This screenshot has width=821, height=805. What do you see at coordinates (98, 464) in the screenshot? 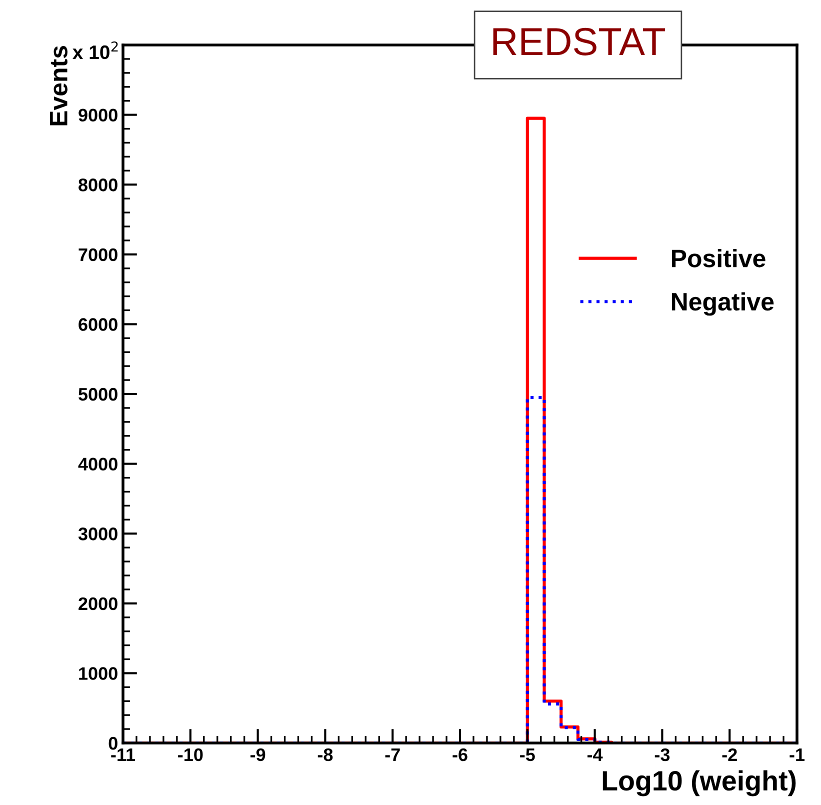
I see `y-tick-label: 4000` at bounding box center [98, 464].